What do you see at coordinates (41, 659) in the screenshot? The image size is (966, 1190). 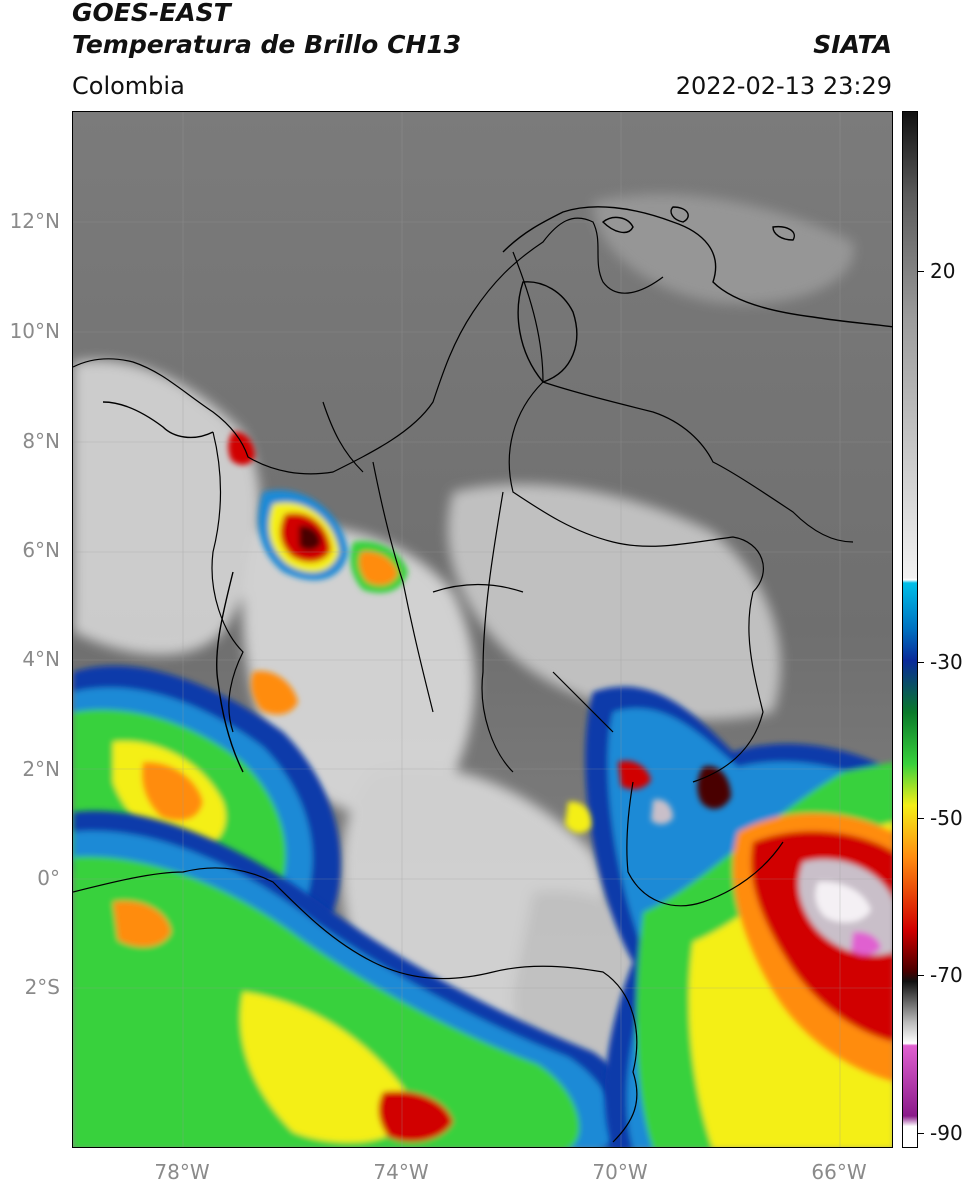 I see `lat-label-4N: 4°N` at bounding box center [41, 659].